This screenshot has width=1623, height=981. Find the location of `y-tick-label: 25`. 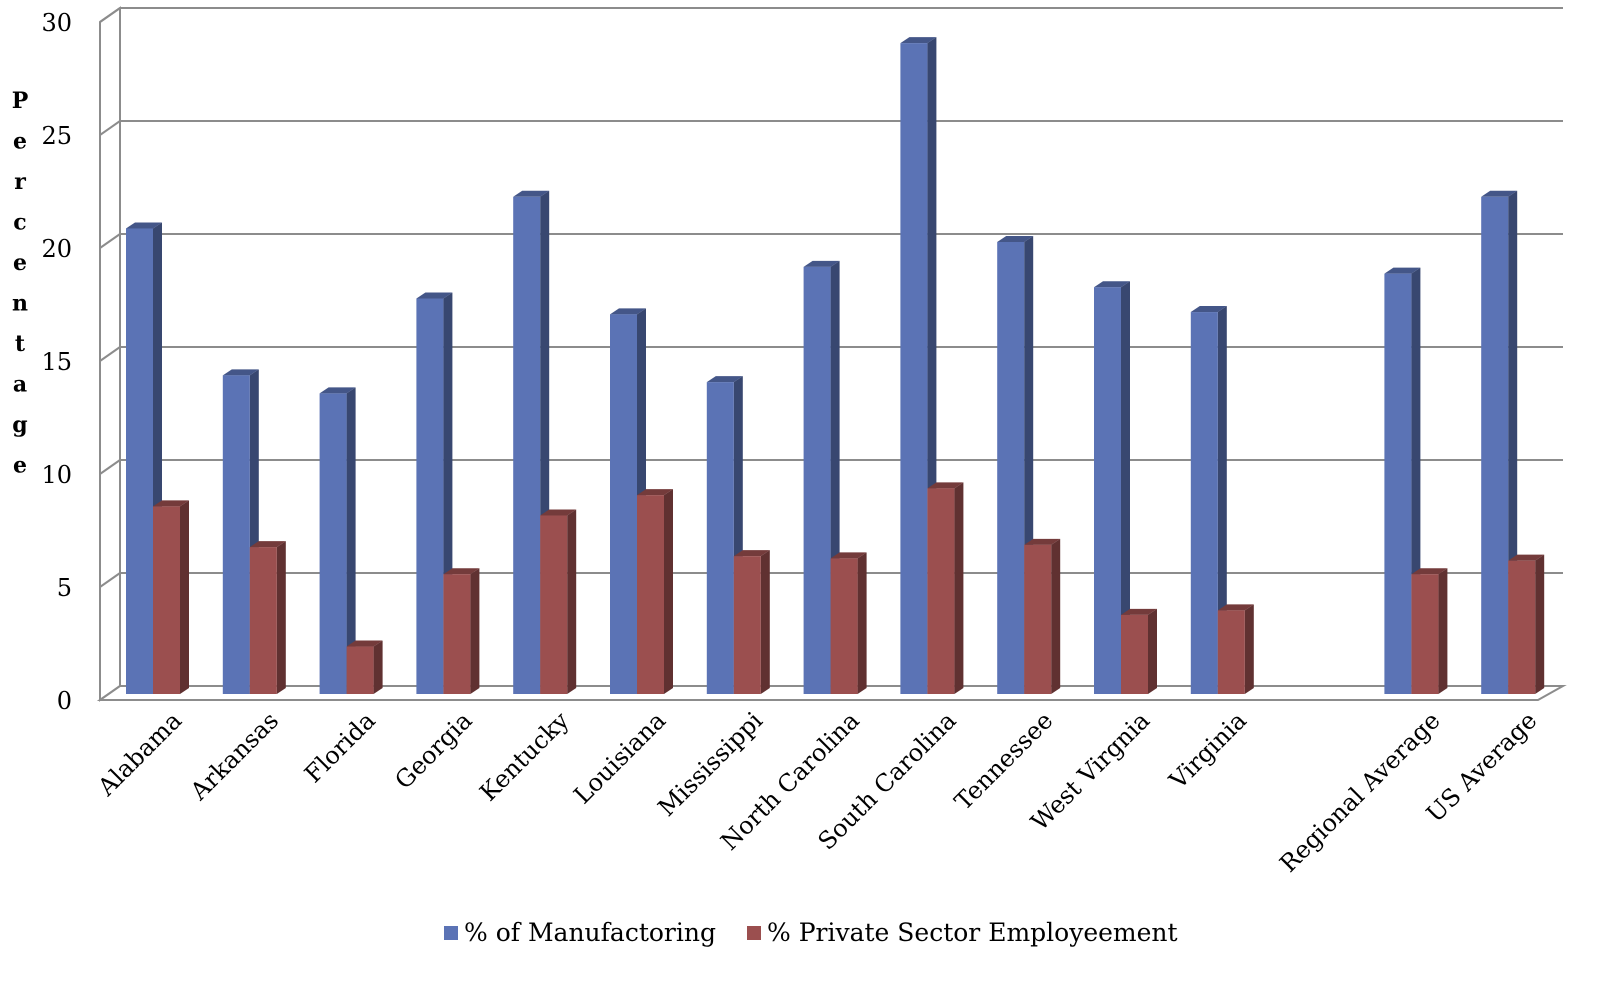

y-tick-label: 25 is located at coordinates (56, 136).